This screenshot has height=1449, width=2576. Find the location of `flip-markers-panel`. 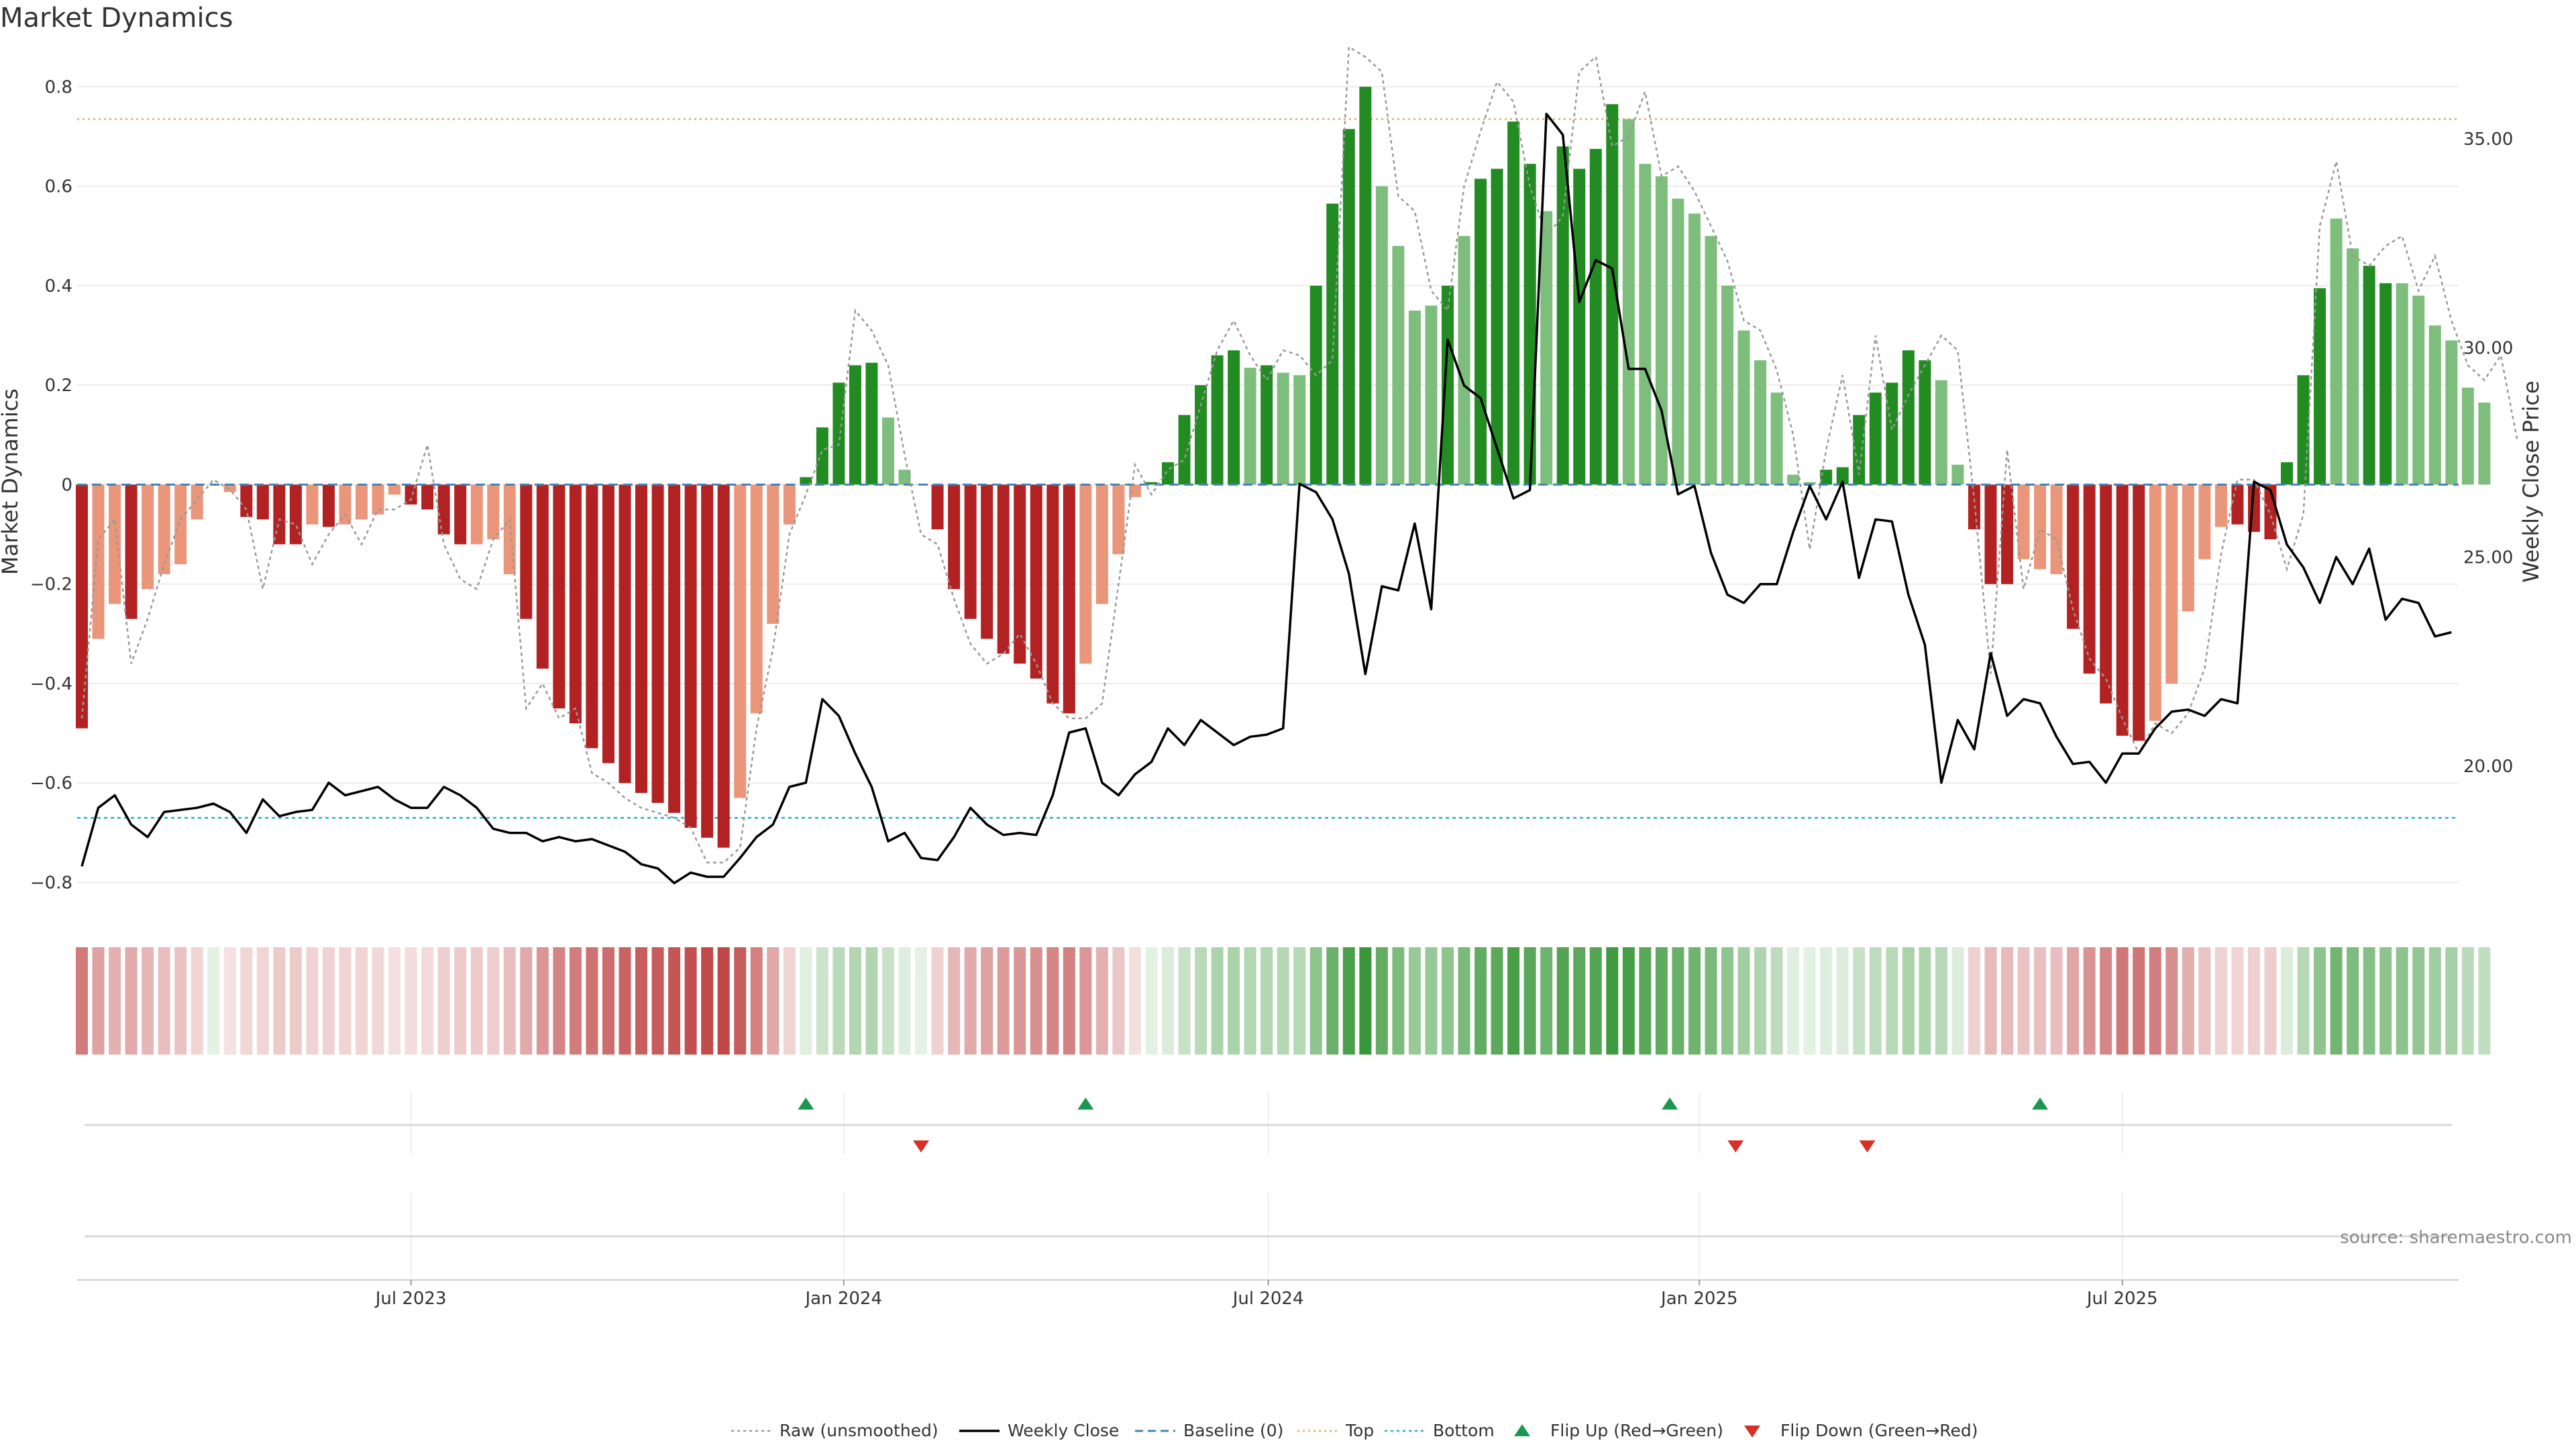

flip-markers-panel is located at coordinates (1268, 1123).